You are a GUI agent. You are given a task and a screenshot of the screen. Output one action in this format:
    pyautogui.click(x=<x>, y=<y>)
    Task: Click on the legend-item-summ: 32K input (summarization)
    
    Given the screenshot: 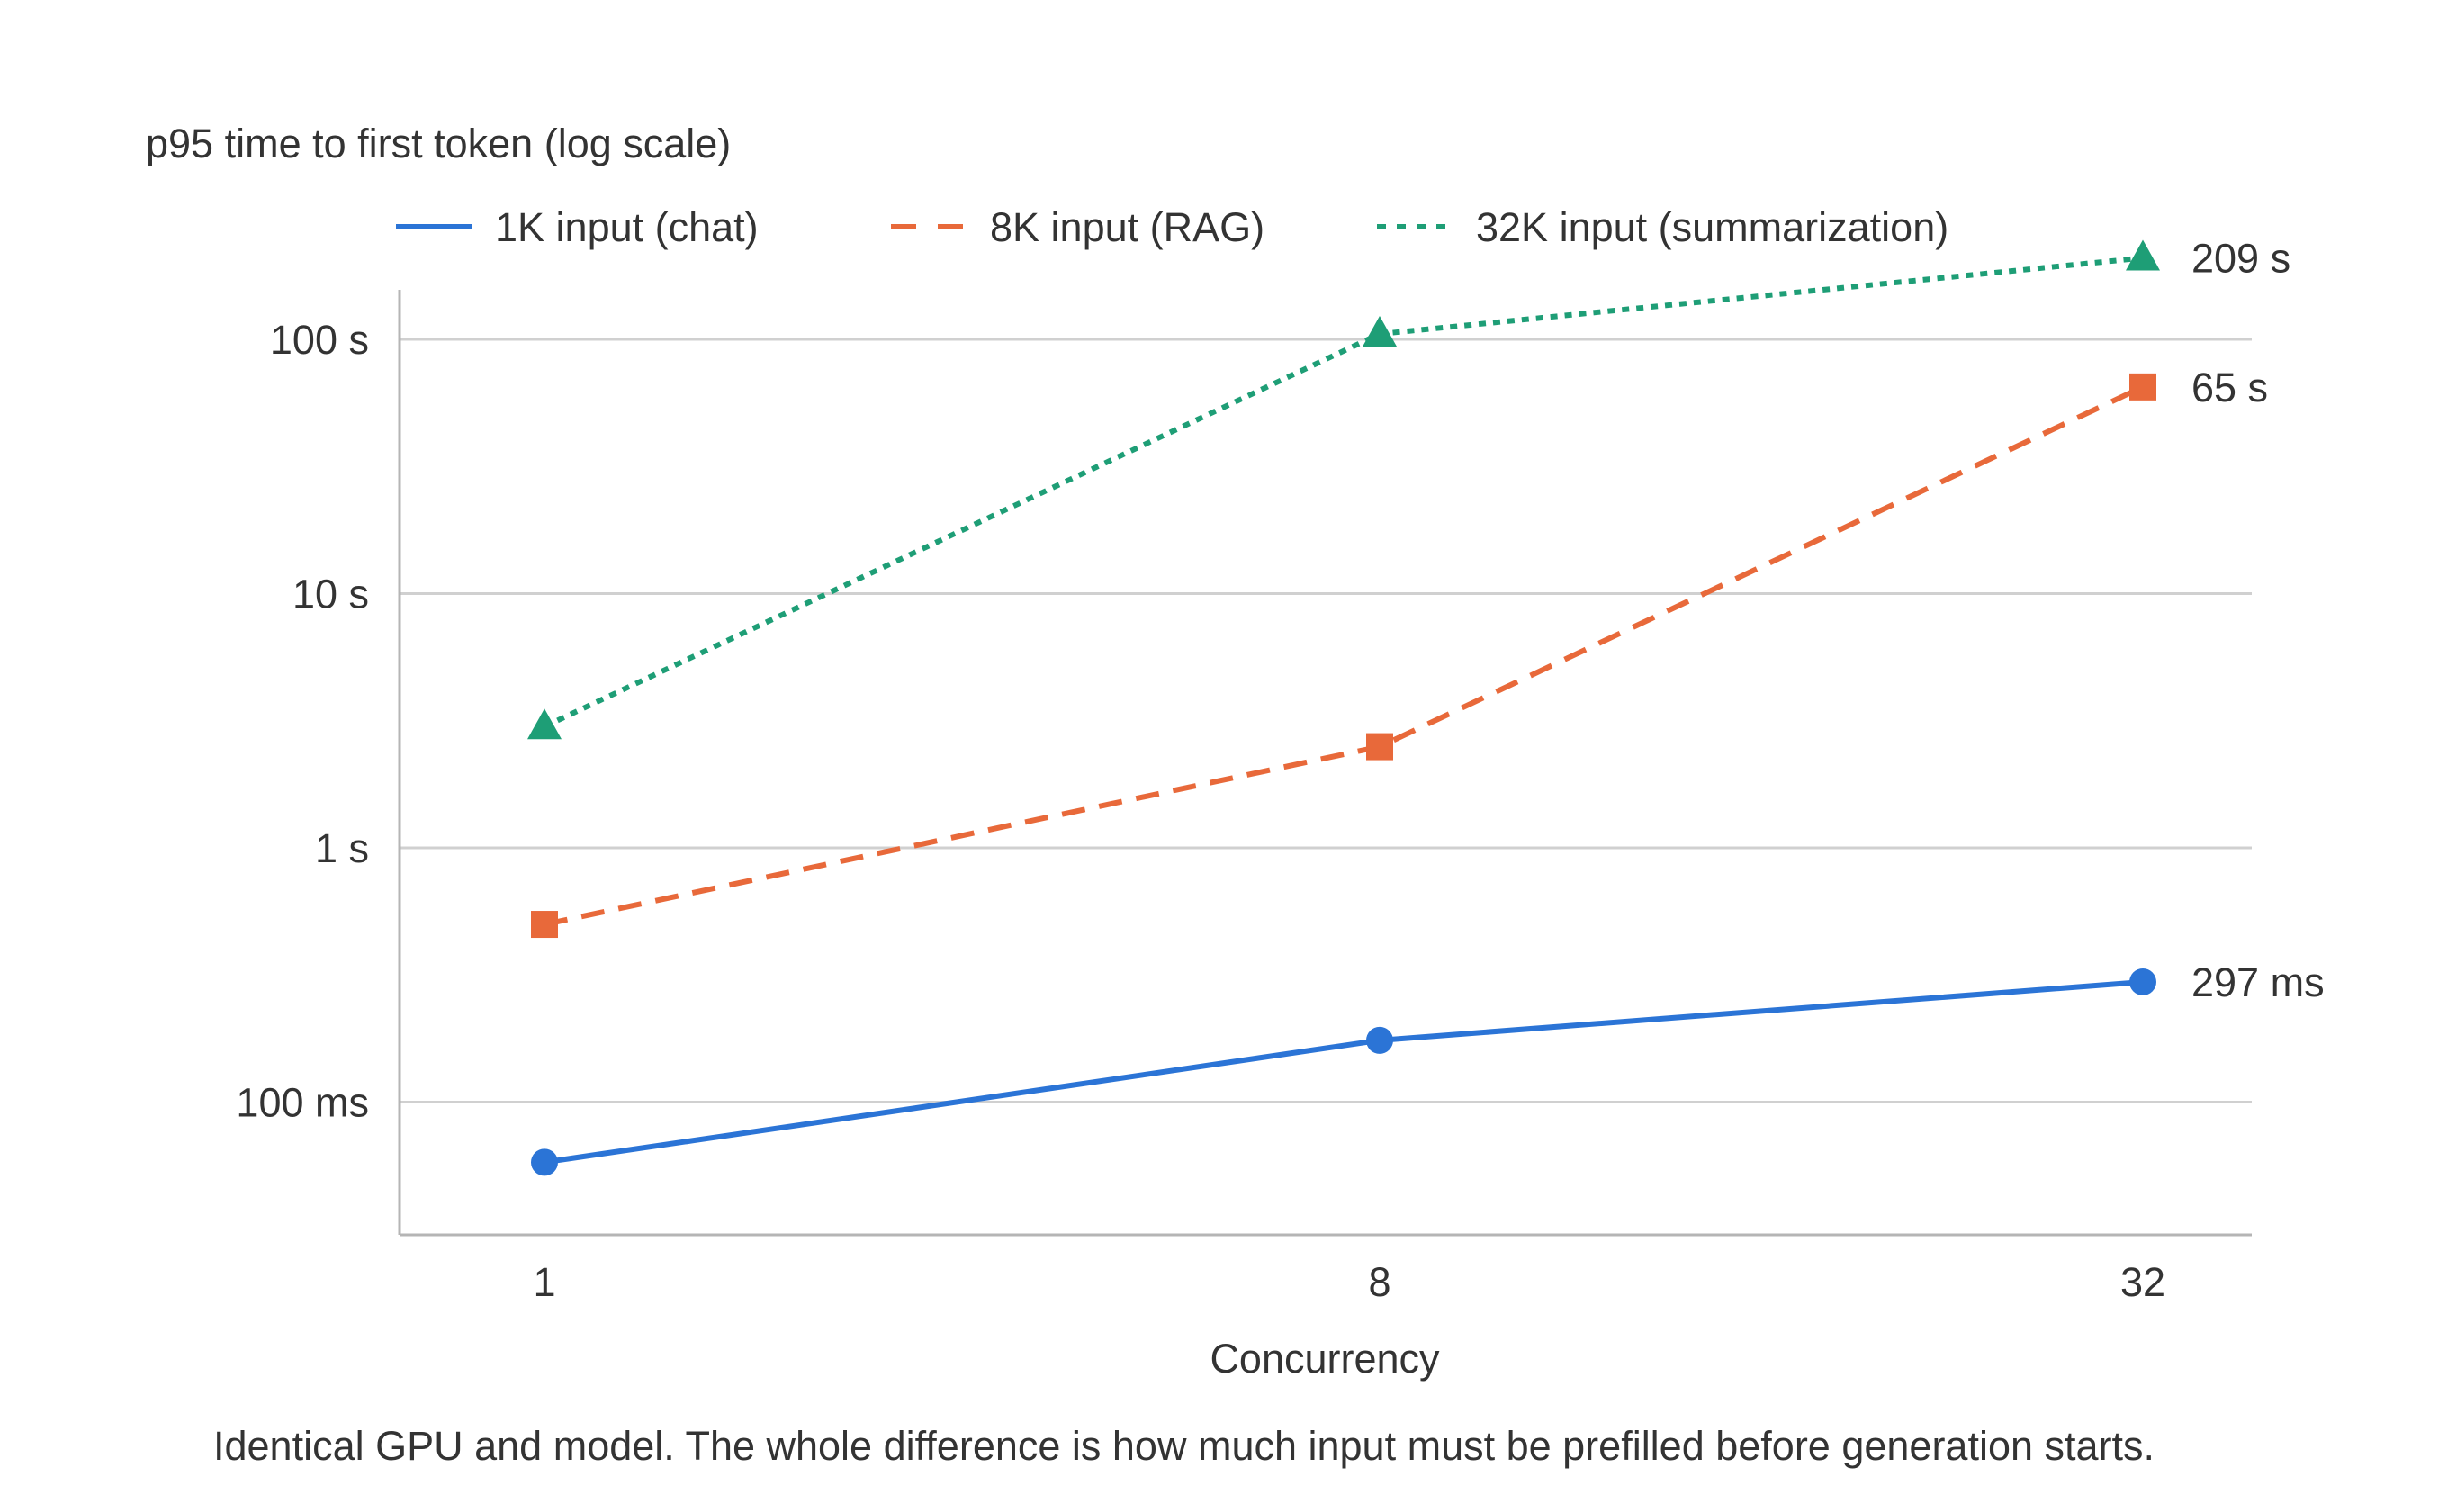 What is the action you would take?
    pyautogui.click(x=1663, y=227)
    